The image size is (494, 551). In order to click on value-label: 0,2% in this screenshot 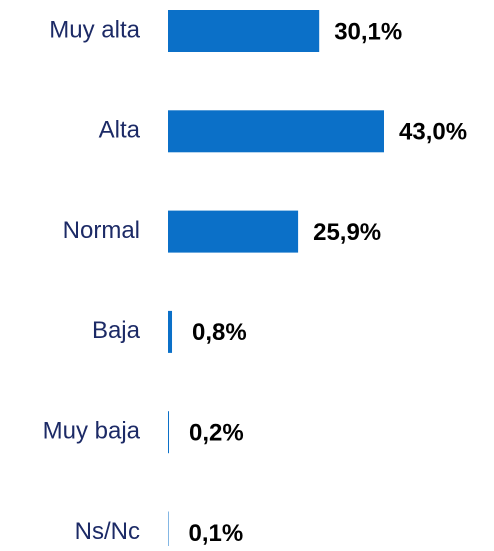, I will do `click(216, 433)`.